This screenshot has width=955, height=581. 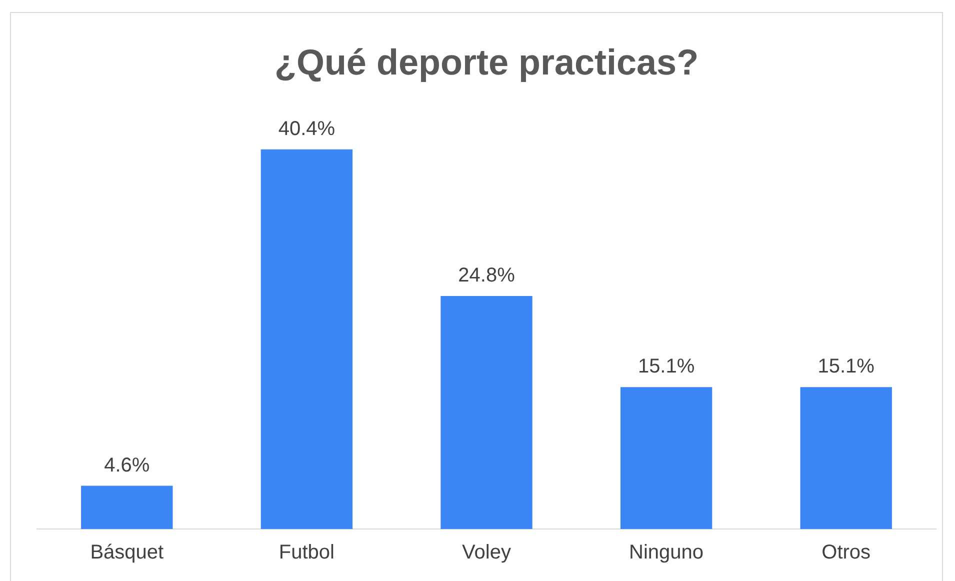 I want to click on x-tick-label: Futbol, so click(x=306, y=553).